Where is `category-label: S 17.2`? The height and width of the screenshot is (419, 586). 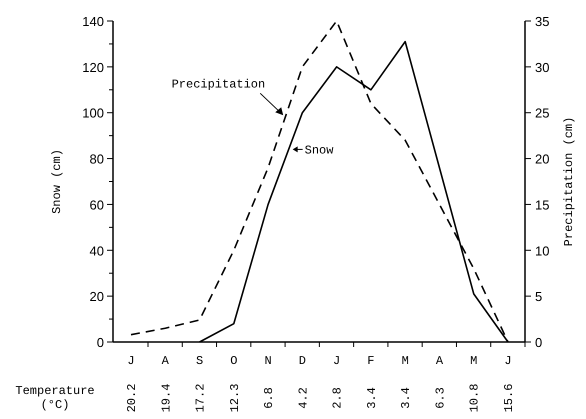
category-label: S 17.2 is located at coordinates (201, 383).